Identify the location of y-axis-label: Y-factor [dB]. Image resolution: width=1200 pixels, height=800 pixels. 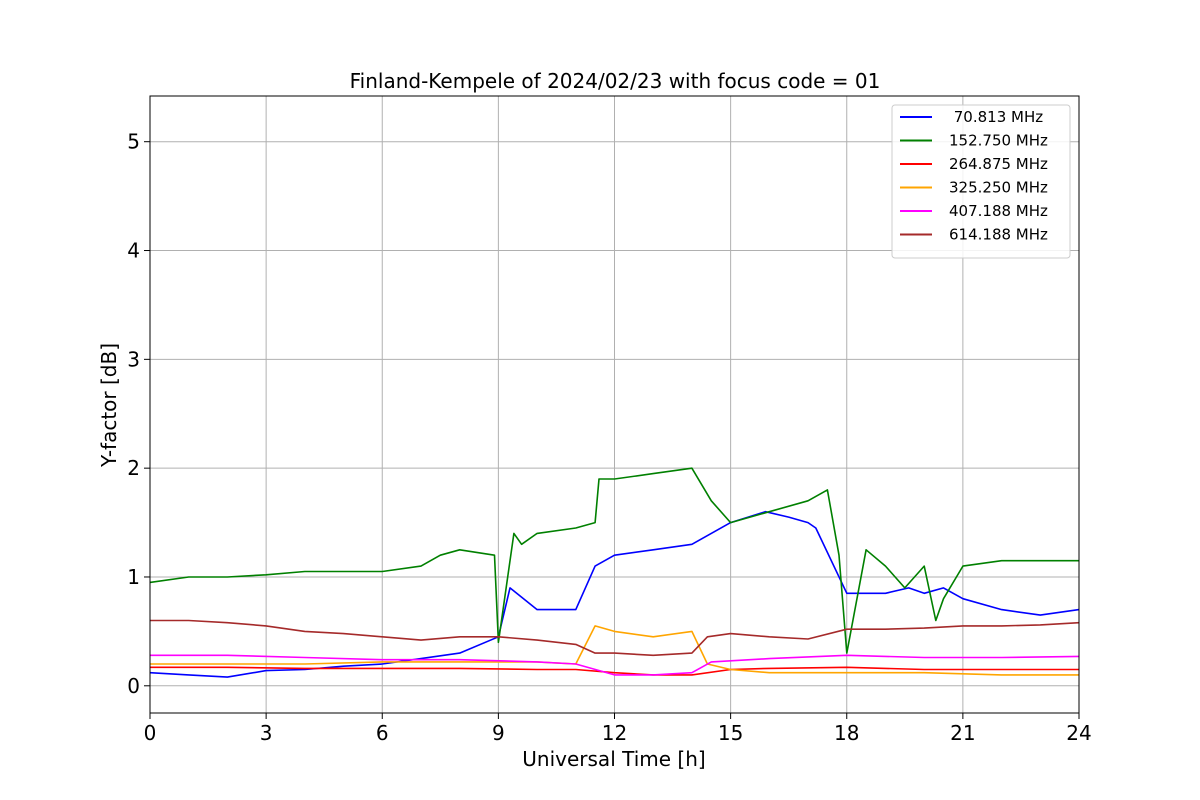
(109, 405).